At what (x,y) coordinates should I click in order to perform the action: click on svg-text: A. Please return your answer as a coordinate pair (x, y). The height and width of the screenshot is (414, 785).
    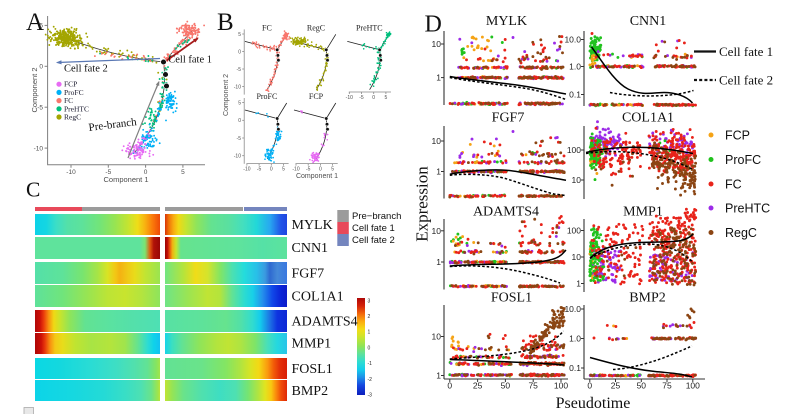
    Looking at the image, I should click on (35, 22).